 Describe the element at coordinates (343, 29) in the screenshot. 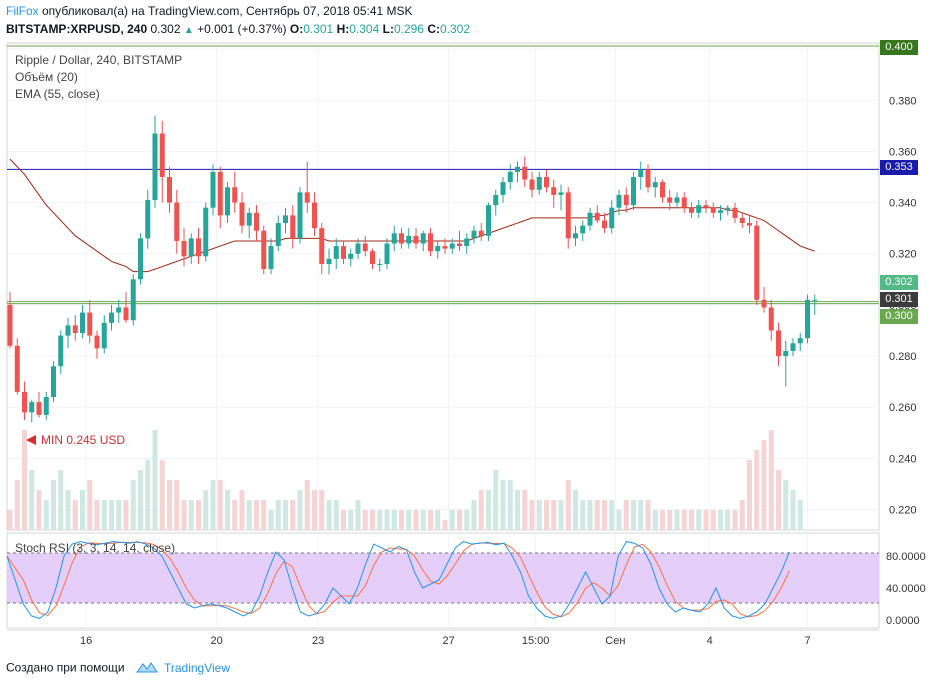

I see `high-label: H:` at that location.